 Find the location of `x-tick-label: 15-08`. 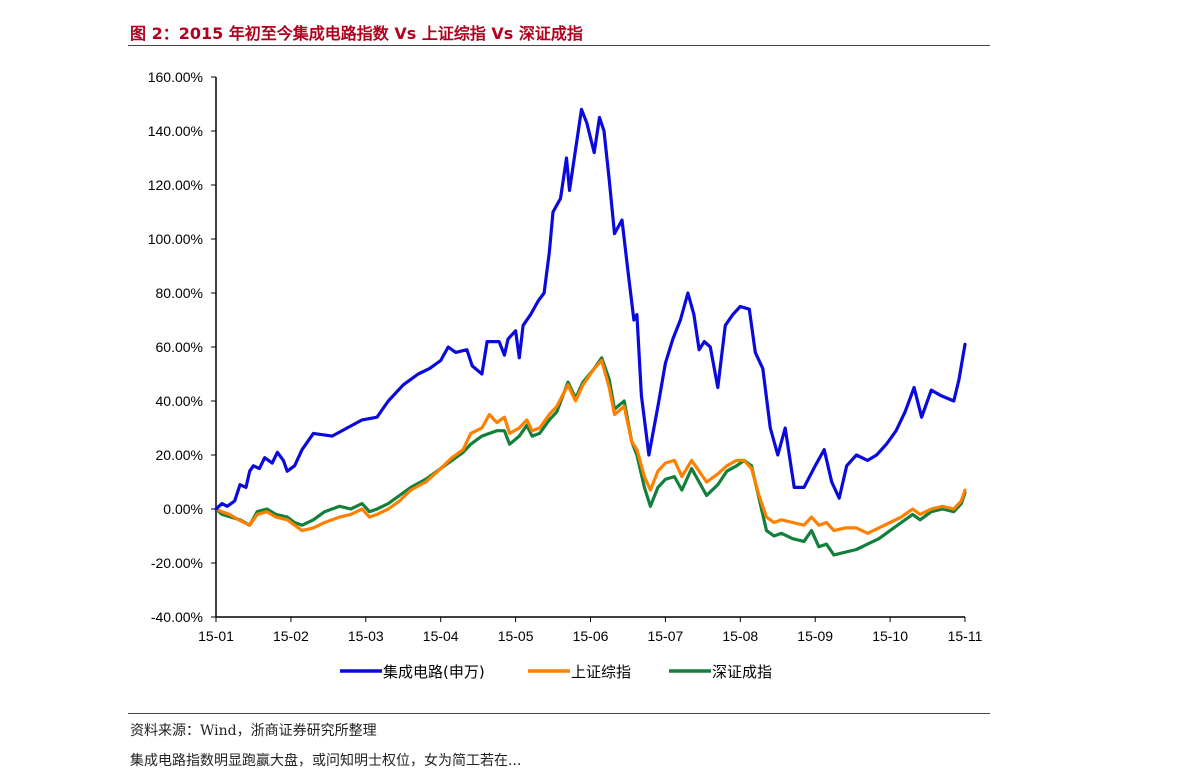

x-tick-label: 15-08 is located at coordinates (740, 636).